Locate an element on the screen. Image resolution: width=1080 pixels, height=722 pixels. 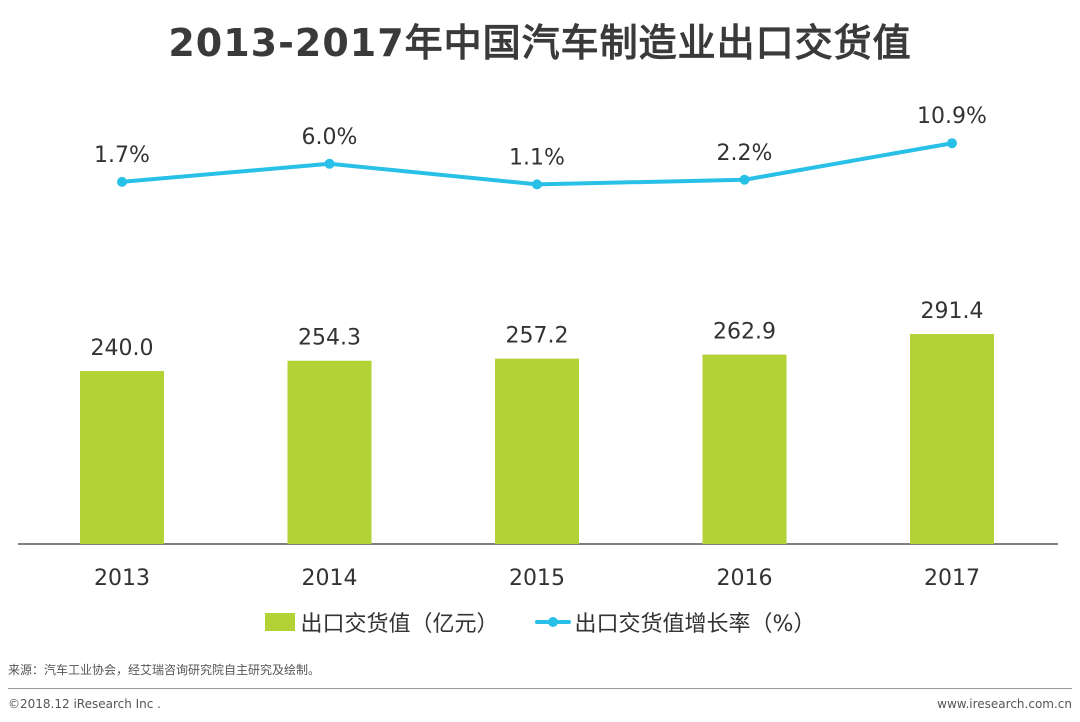
chart-title: 2013-2017年中国汽车制造业出口交货值 is located at coordinates (540, 43).